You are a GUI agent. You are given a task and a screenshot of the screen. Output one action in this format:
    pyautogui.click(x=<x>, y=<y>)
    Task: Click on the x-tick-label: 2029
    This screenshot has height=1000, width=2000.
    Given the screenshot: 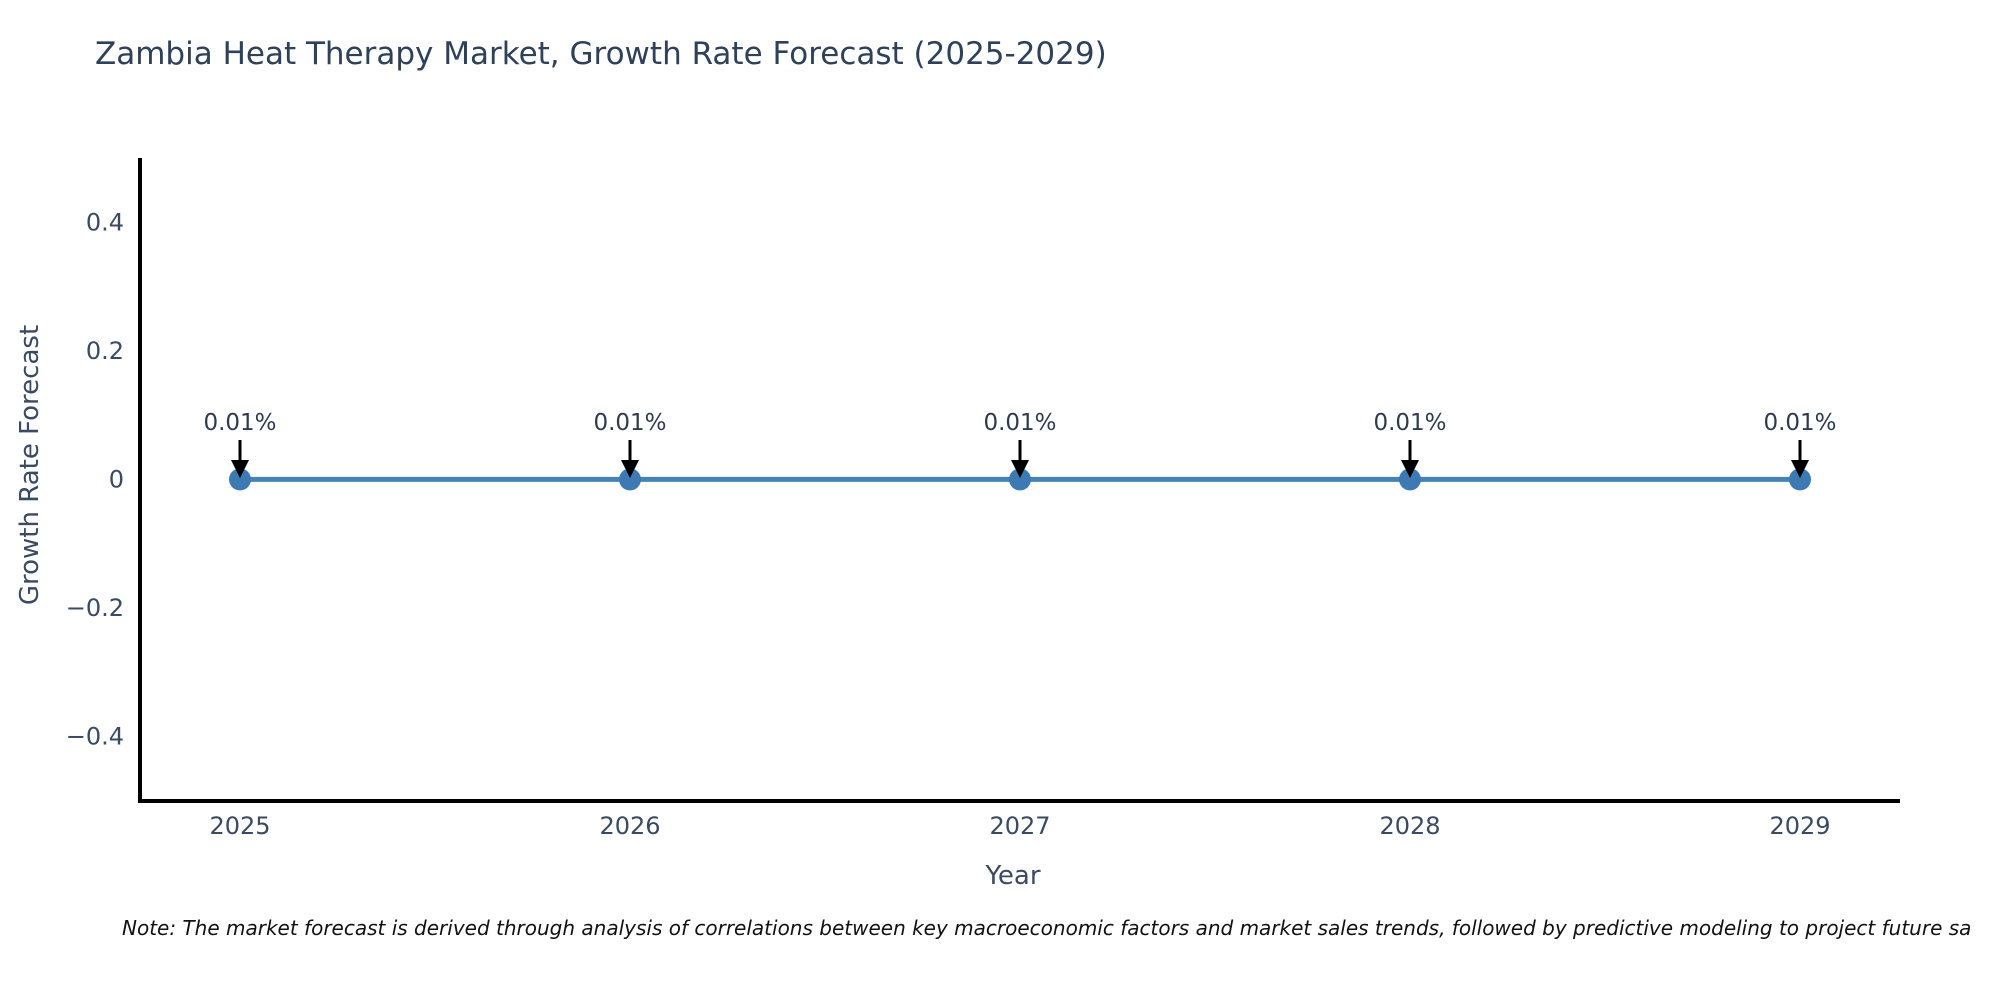 What is the action you would take?
    pyautogui.click(x=1799, y=826)
    